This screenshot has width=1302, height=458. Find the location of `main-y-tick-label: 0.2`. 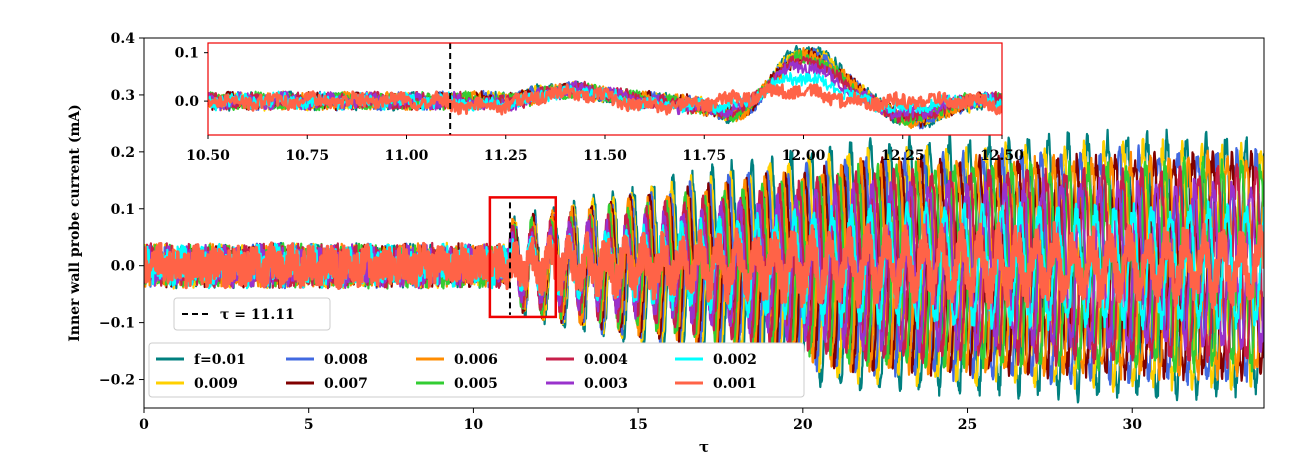

main-y-tick-label: 0.2 is located at coordinates (123, 153).